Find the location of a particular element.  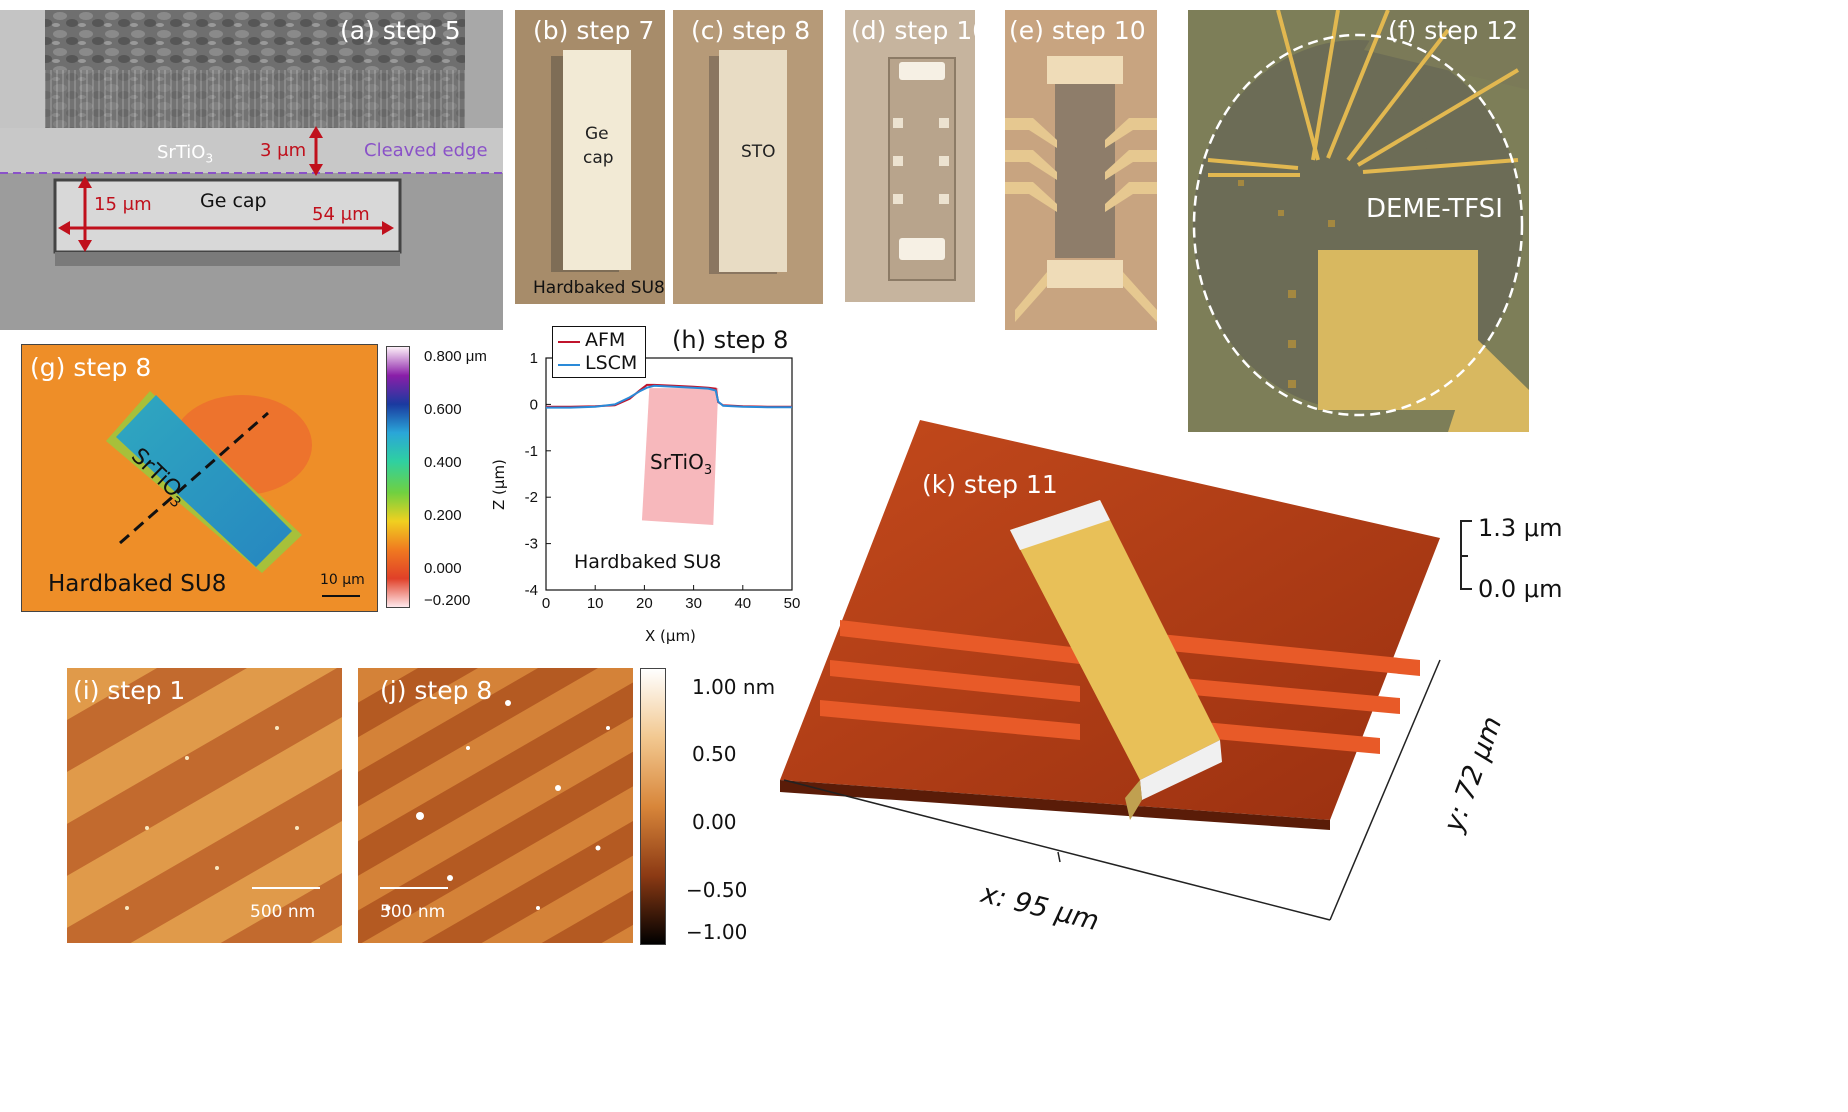

y-tick-label-4: -3 is located at coordinates (531, 544).